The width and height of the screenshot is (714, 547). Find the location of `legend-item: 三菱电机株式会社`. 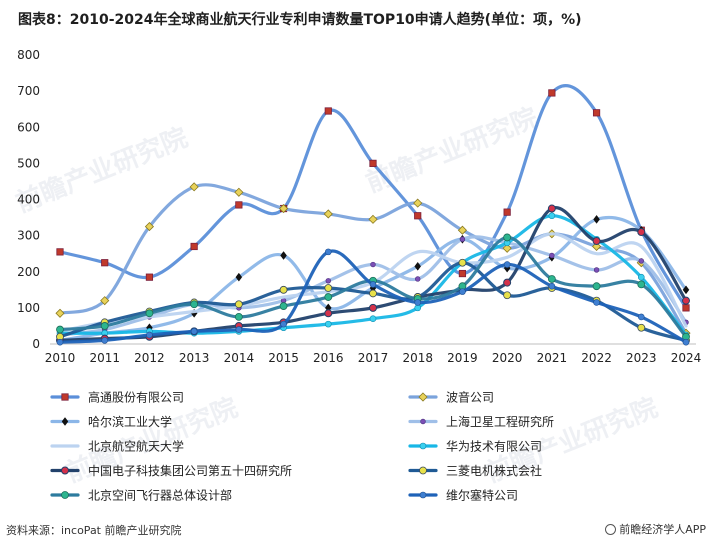

legend-item: 三菱电机株式会社 is located at coordinates (475, 470).